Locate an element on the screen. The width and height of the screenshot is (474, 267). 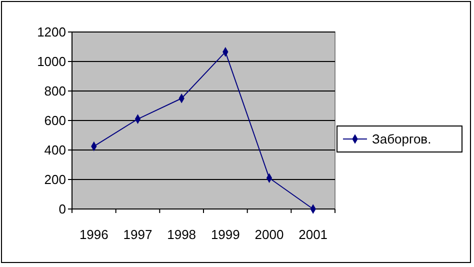
x-tick-label: 2000 is located at coordinates (269, 234).